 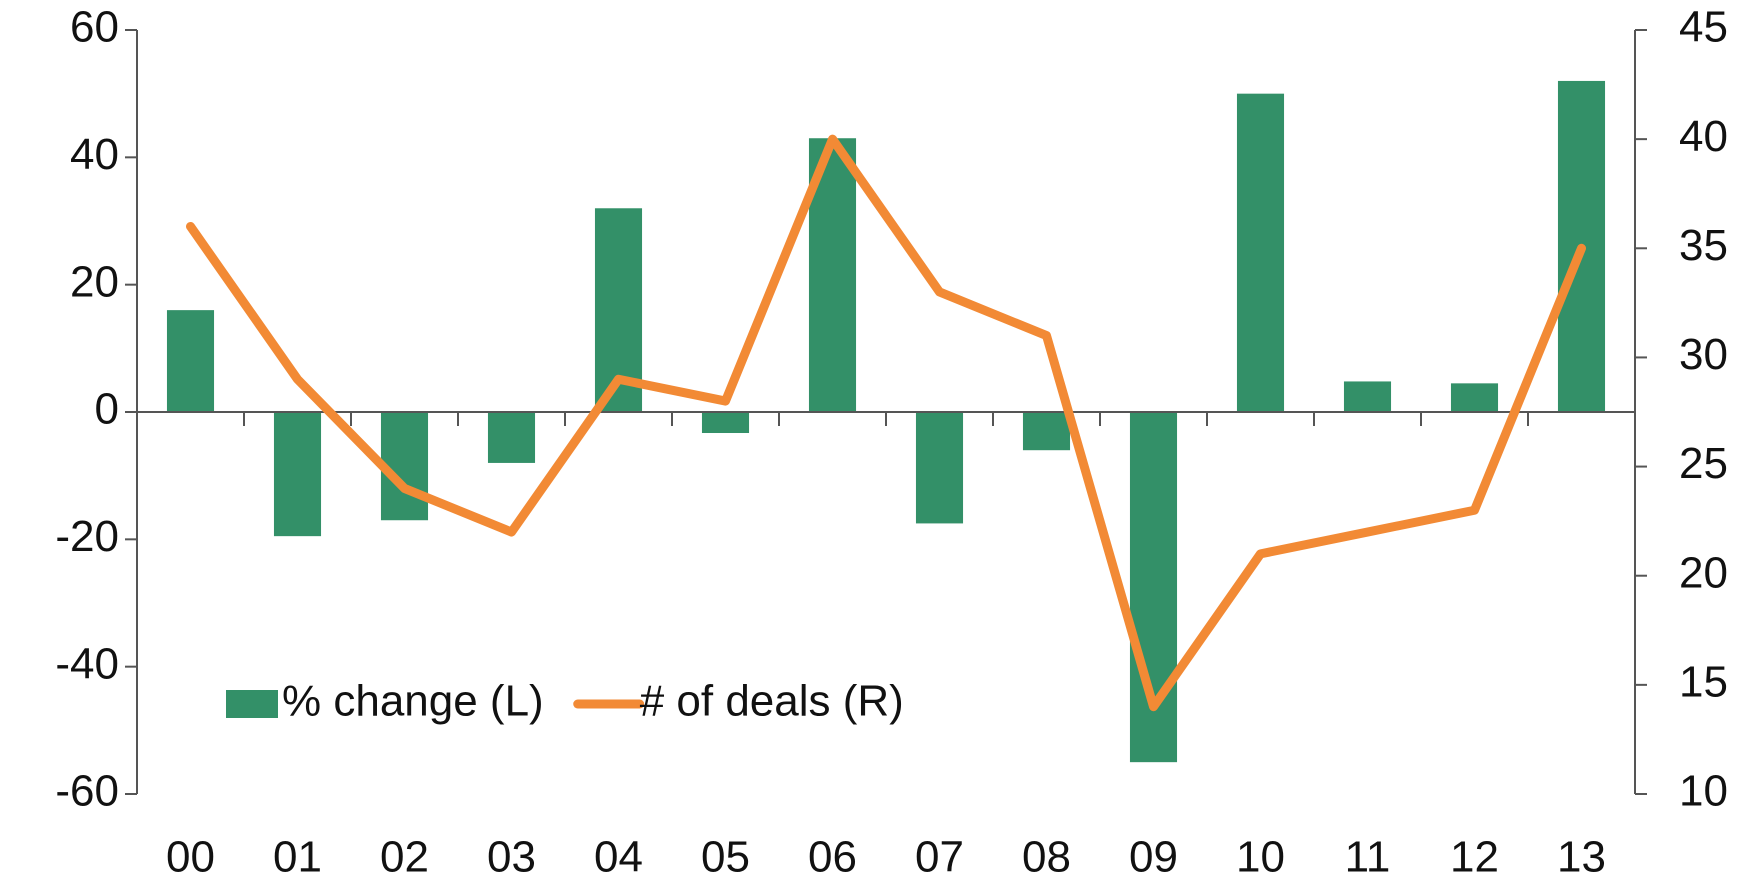 I want to click on y2-tick-label: 35, so click(x=1703, y=245).